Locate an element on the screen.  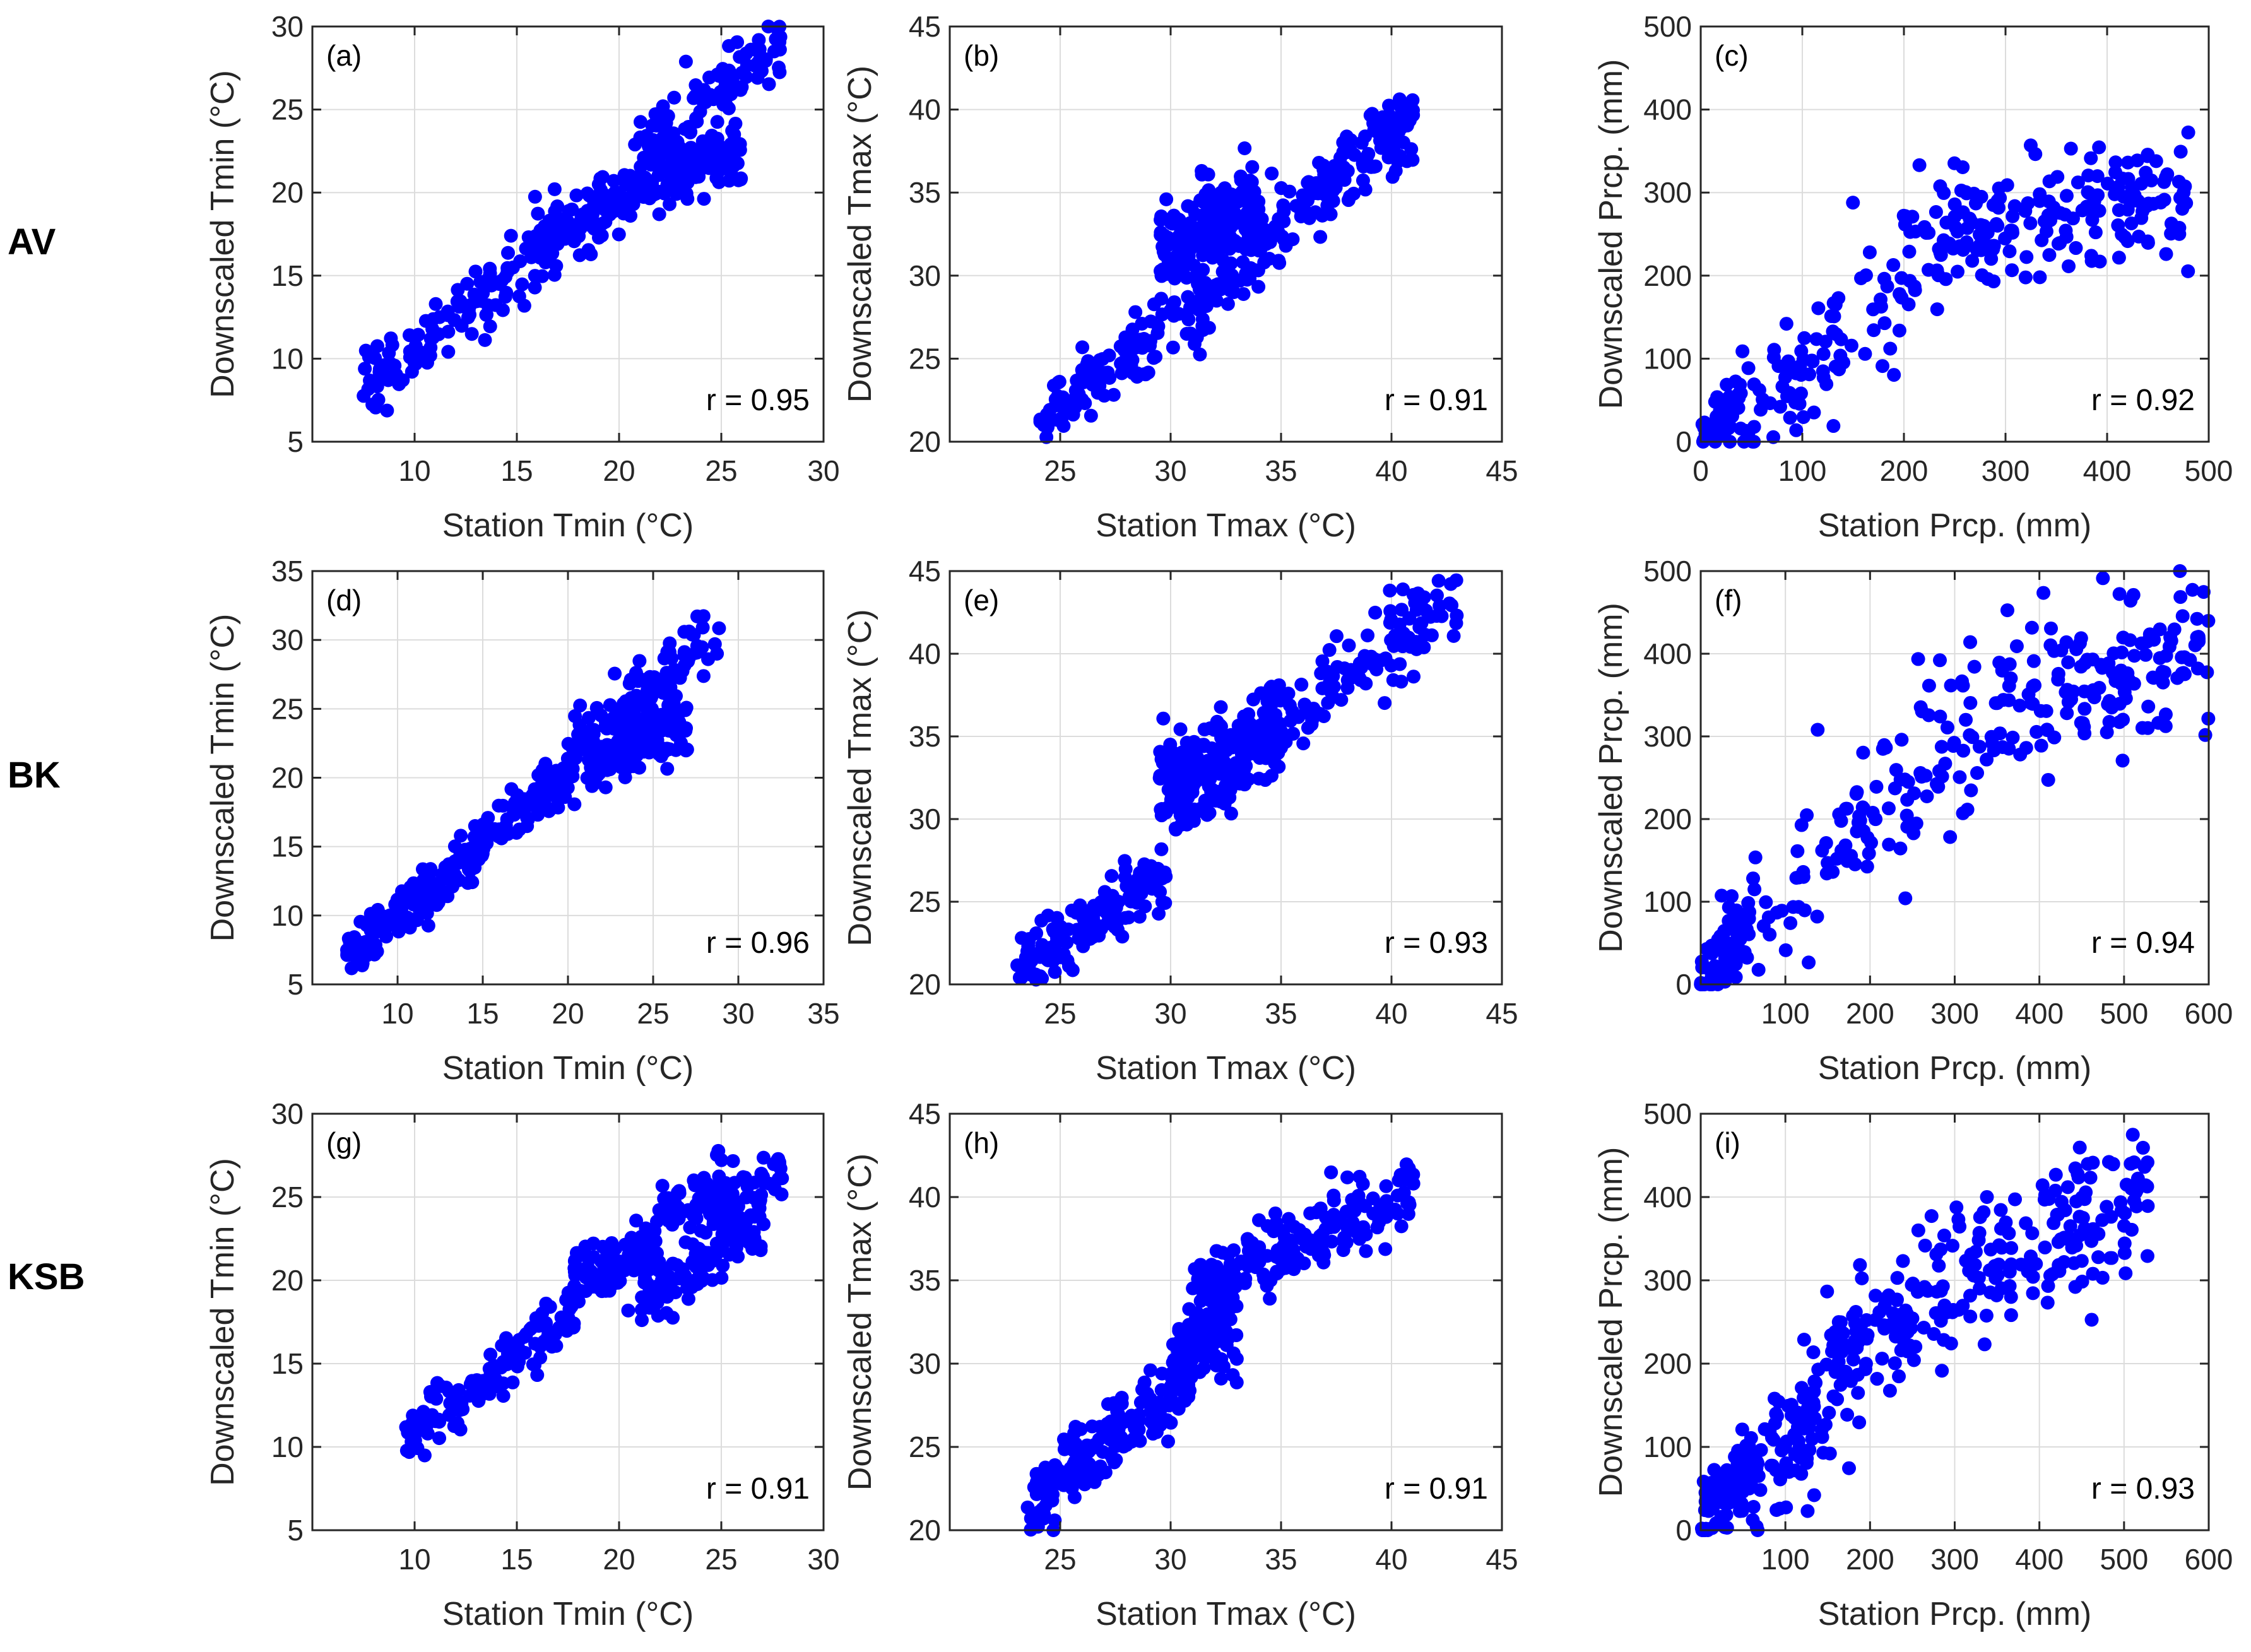
y-tick-label: 30 is located at coordinates (287, 639).